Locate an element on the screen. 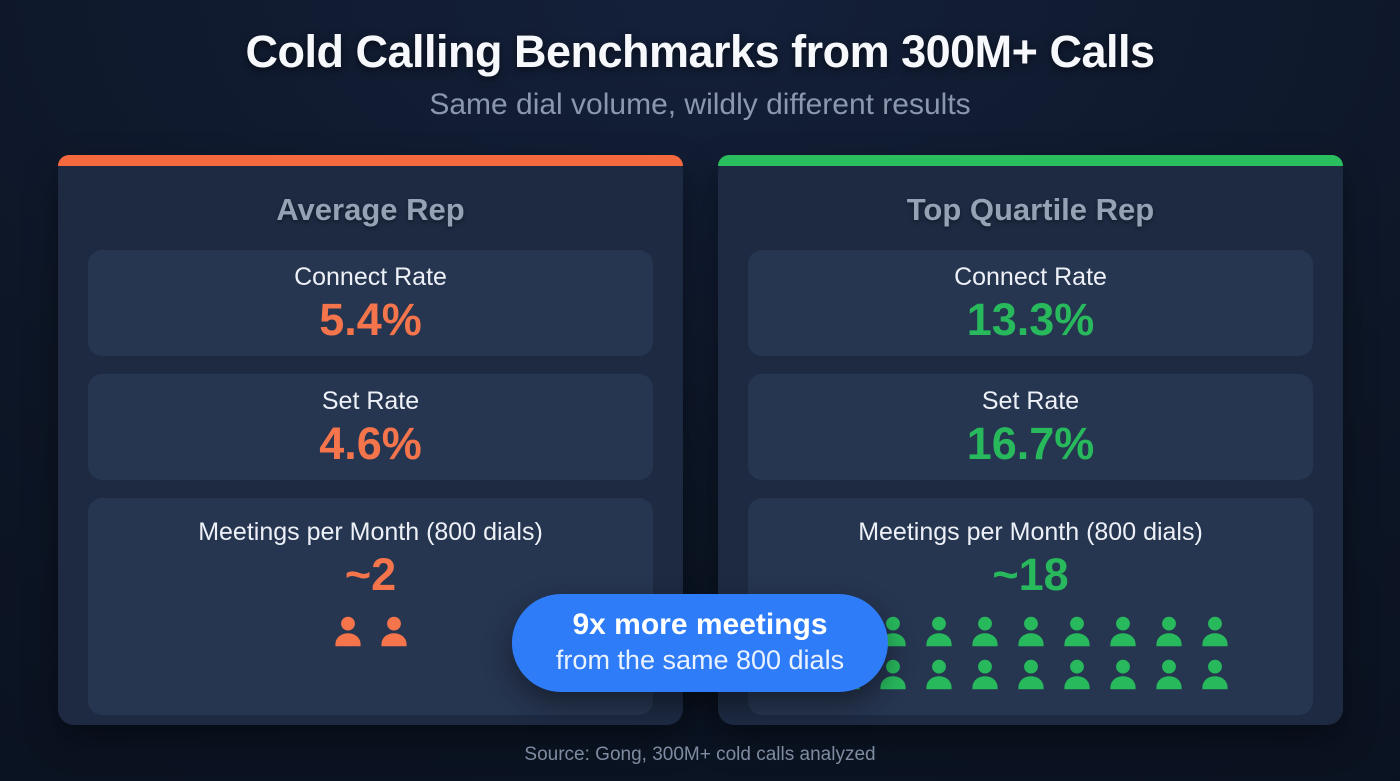 Image resolution: width=1400 pixels, height=781 pixels. stat-set-rate-average: Set Rate 4.6% is located at coordinates (370, 427).